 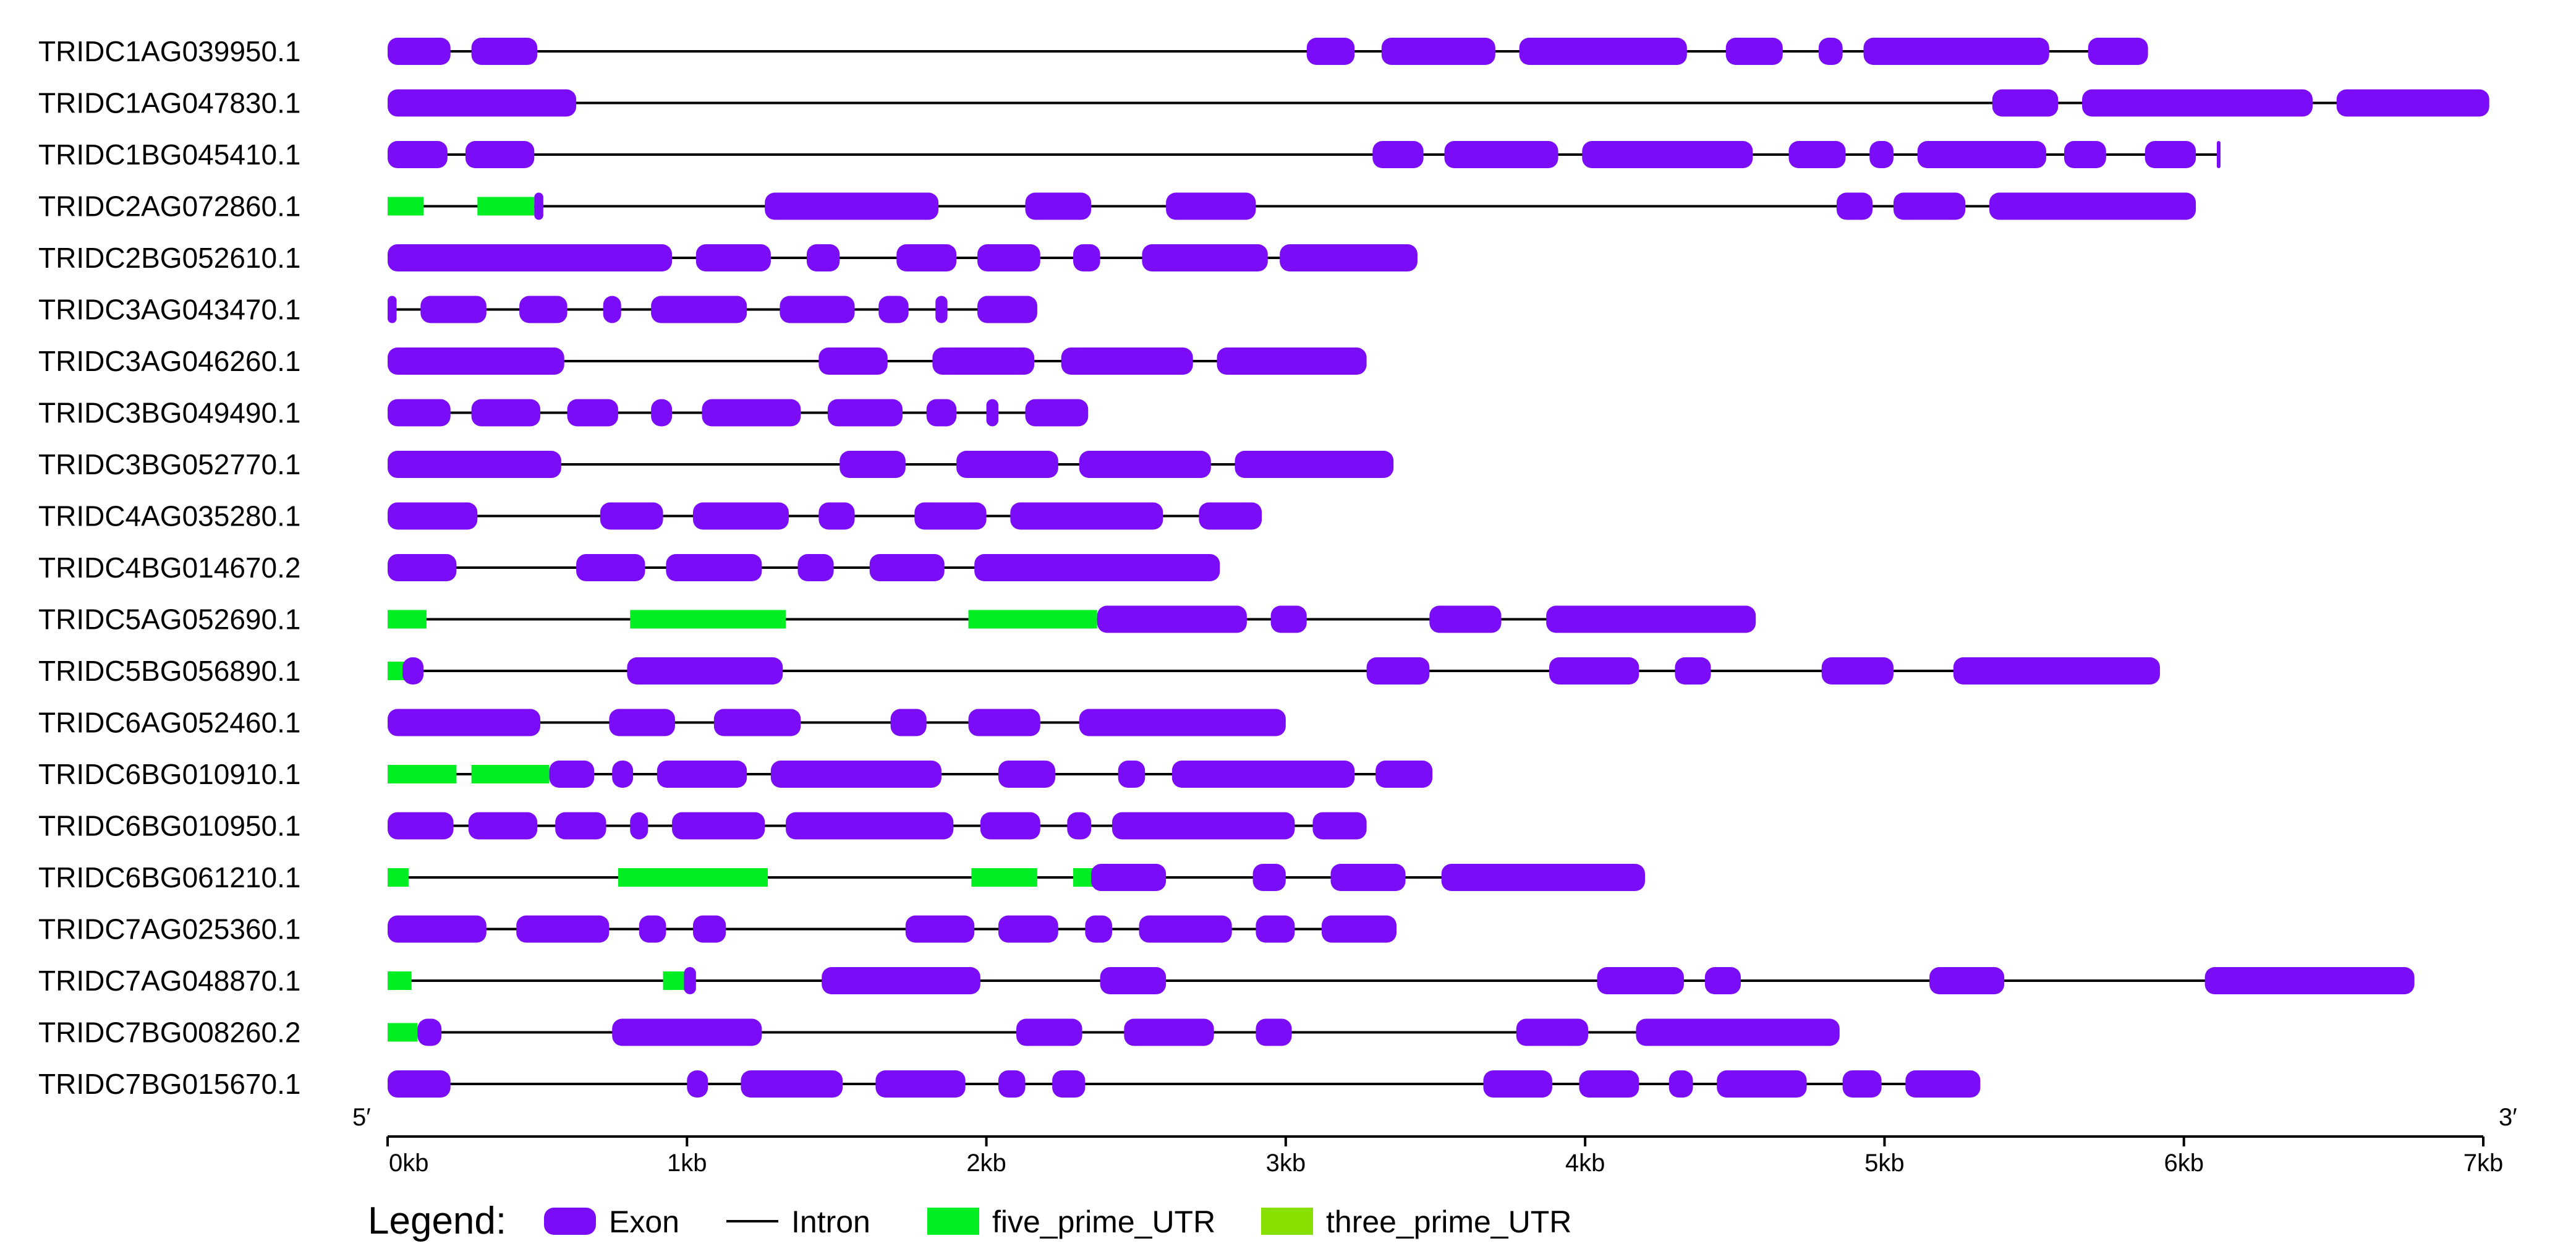 What do you see at coordinates (629, 568) in the screenshot?
I see `gene-row: TRIDC4BG014670.2` at bounding box center [629, 568].